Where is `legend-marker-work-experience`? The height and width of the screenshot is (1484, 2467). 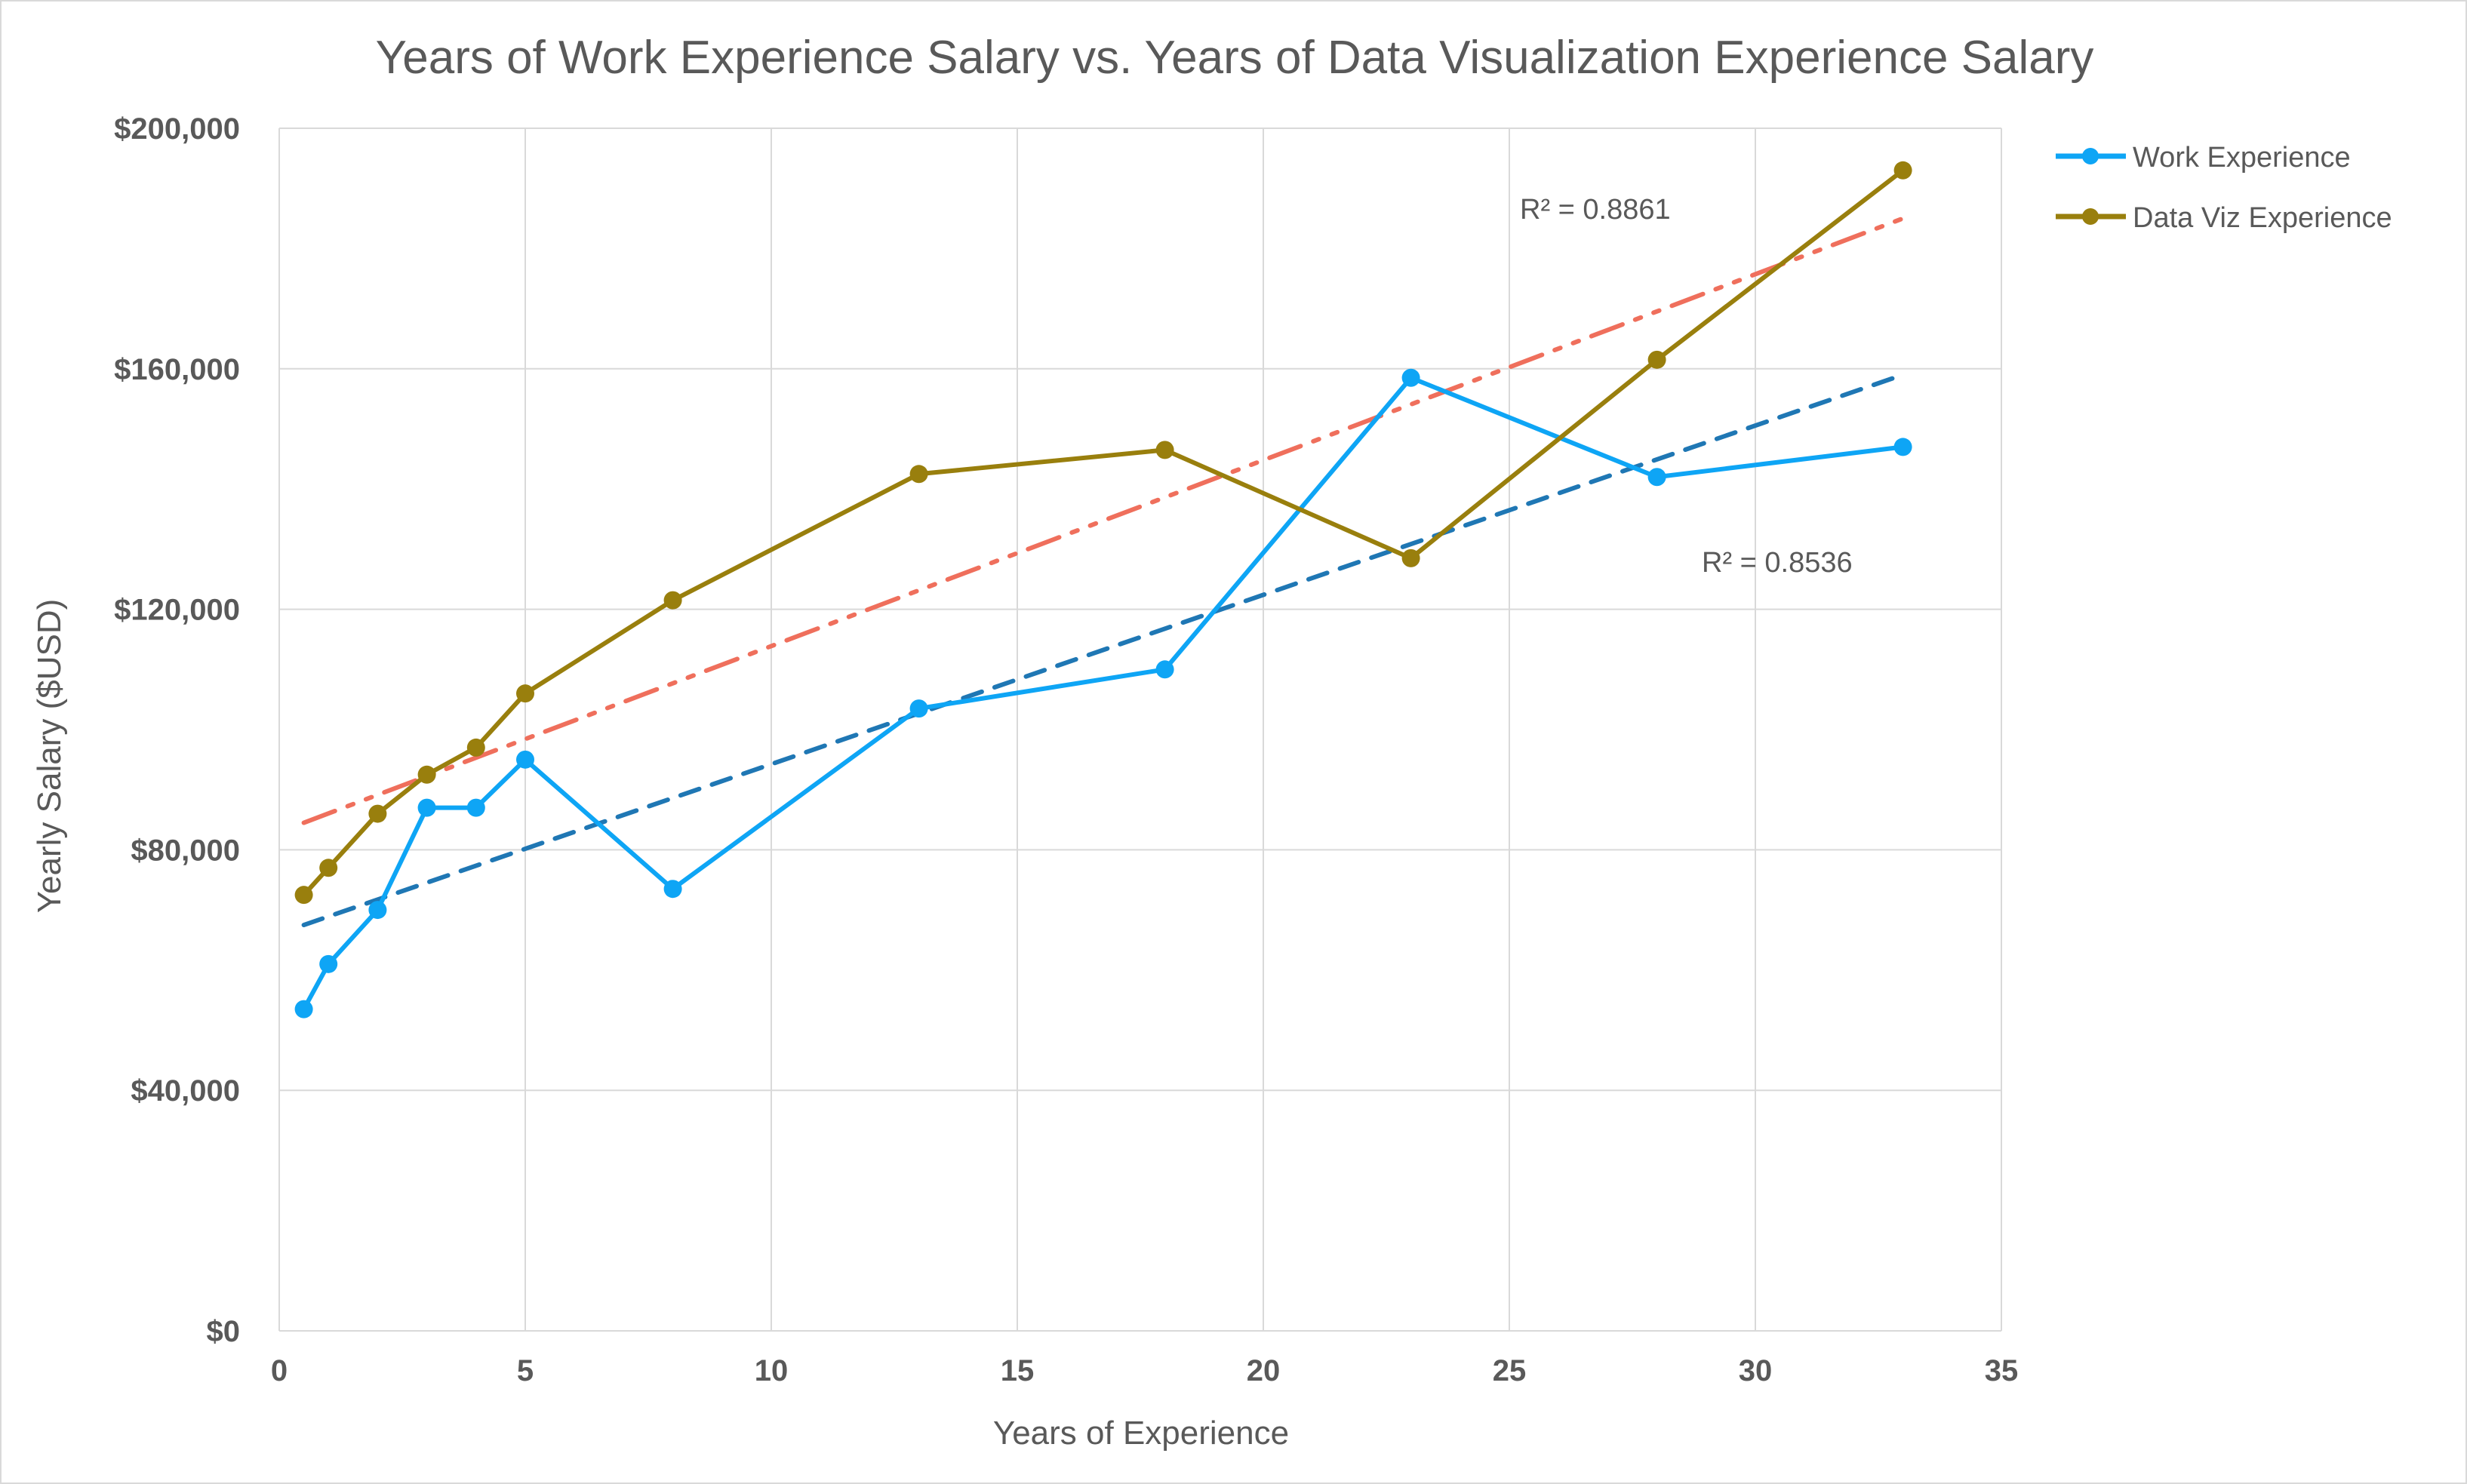 legend-marker-work-experience is located at coordinates (2090, 156).